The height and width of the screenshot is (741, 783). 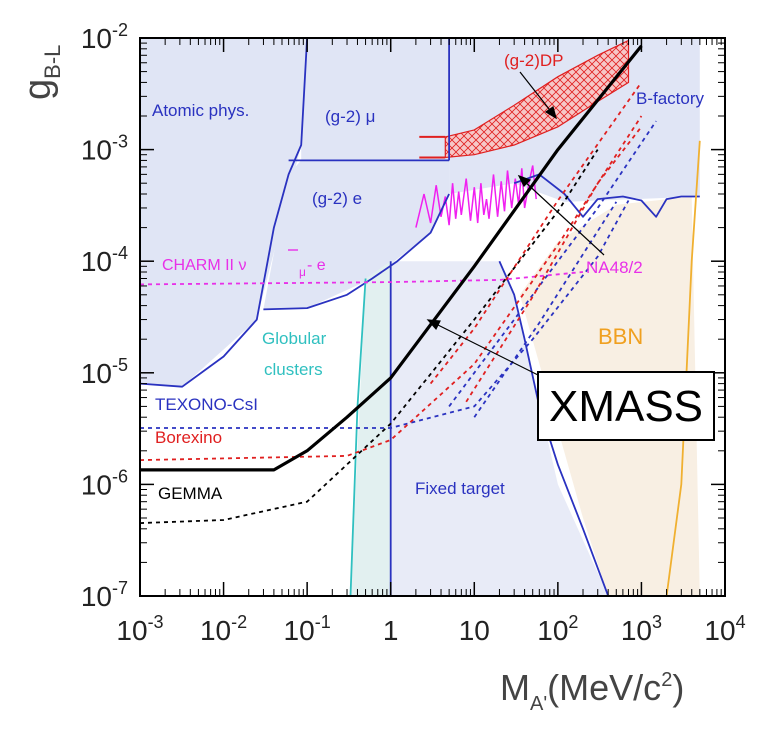 I want to click on x-tick-label: 10², so click(x=557, y=629).